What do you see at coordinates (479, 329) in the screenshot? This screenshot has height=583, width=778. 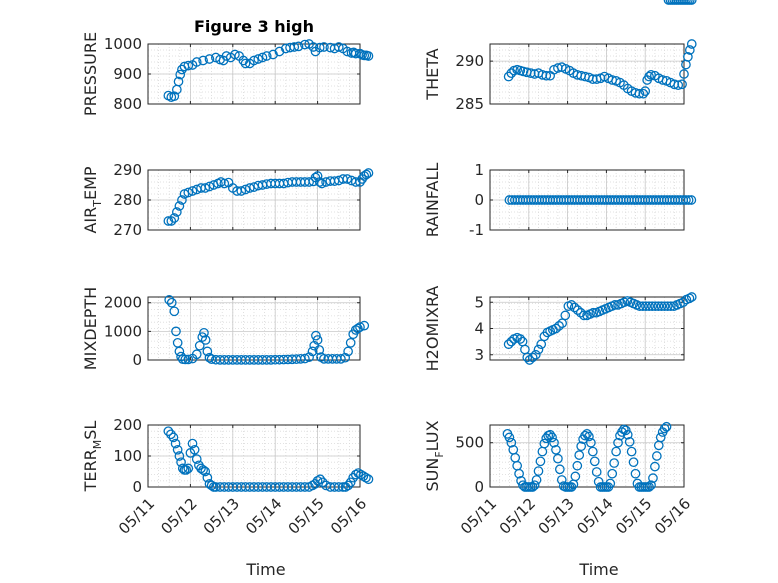 I see `y-tick-label: 4` at bounding box center [479, 329].